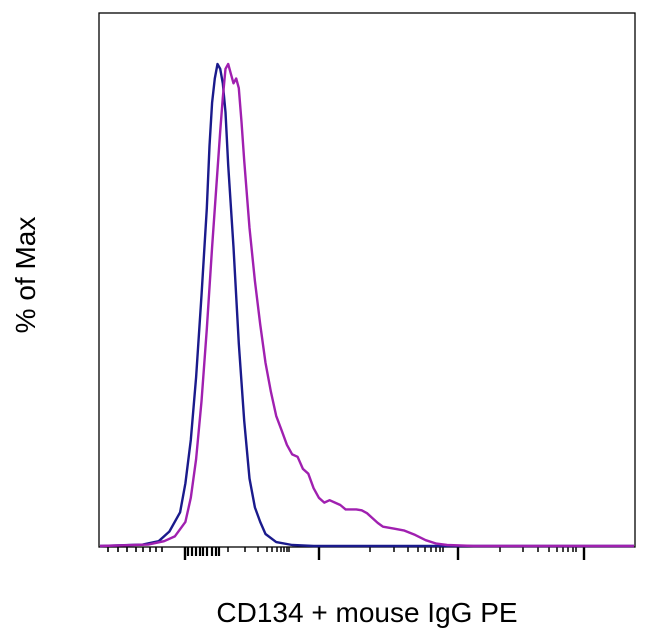  Describe the element at coordinates (366, 612) in the screenshot. I see `x-axis-title: CD134 + mouse IgG PE` at that location.